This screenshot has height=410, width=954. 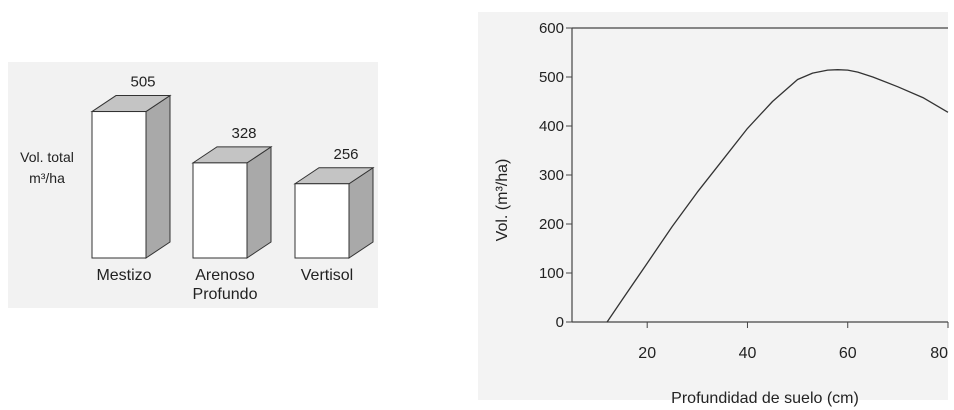 I want to click on y-tick-label: 400, so click(x=551, y=126).